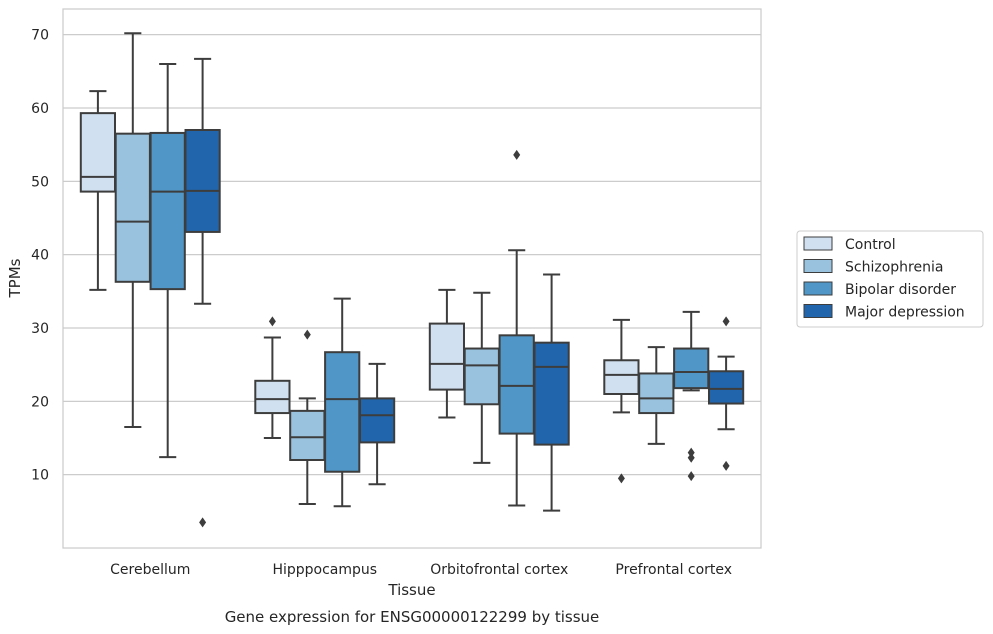 Image resolution: width=993 pixels, height=634 pixels. Describe the element at coordinates (150, 570) in the screenshot. I see `x-tick-label: Cerebellum` at that location.